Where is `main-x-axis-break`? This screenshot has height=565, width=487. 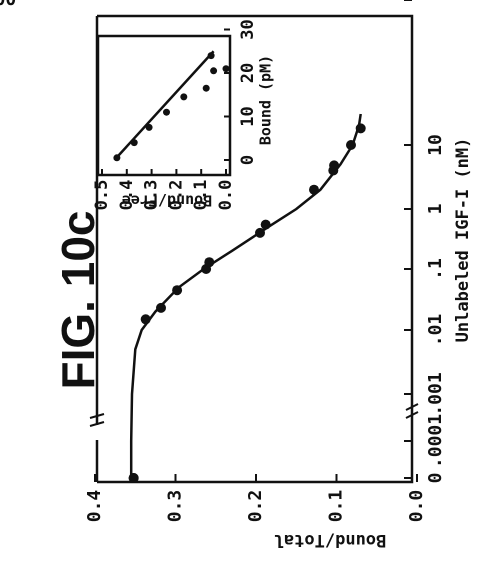
main-x-axis-break is located at coordinates (412, 411).